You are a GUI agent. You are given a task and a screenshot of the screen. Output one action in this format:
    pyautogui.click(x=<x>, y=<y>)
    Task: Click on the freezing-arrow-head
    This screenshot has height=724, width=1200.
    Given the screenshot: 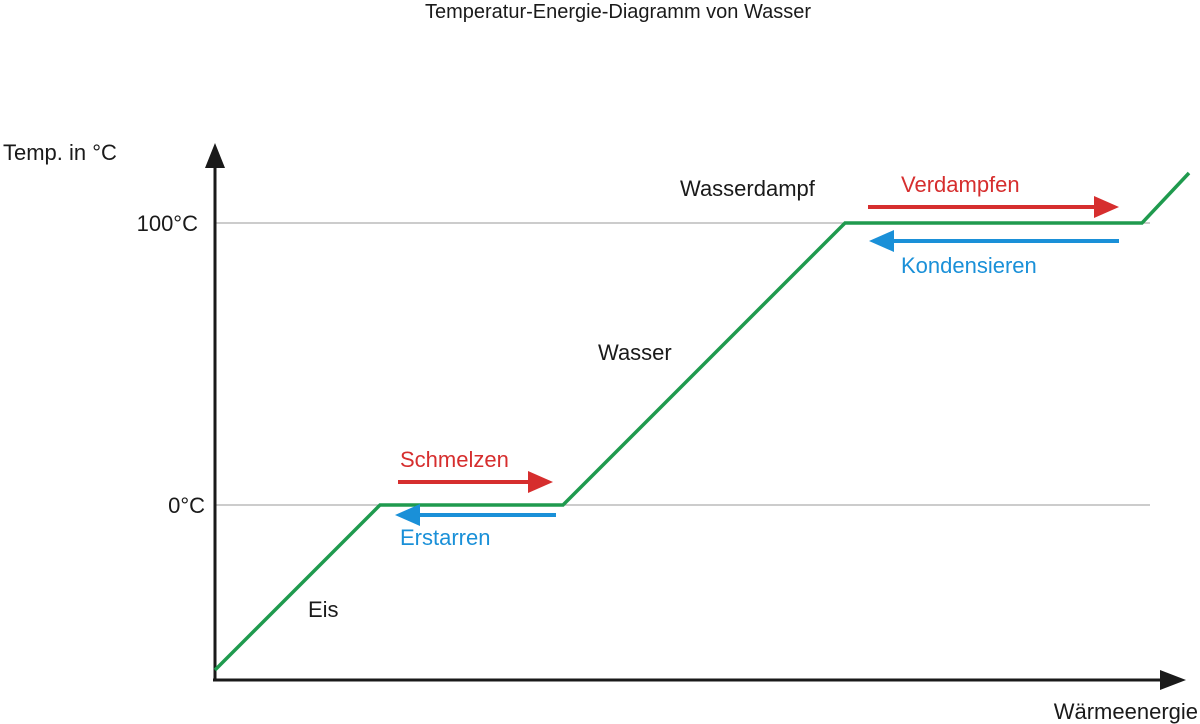 What is the action you would take?
    pyautogui.click(x=407, y=515)
    